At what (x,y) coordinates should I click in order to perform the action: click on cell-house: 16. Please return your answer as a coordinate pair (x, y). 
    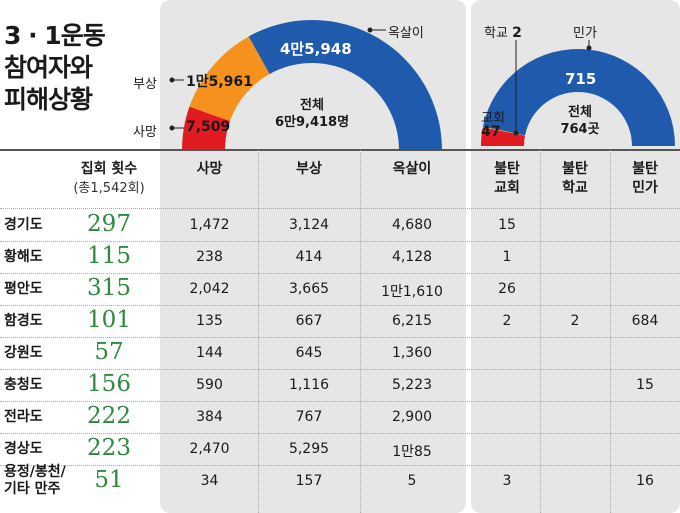
    Looking at the image, I should click on (645, 481).